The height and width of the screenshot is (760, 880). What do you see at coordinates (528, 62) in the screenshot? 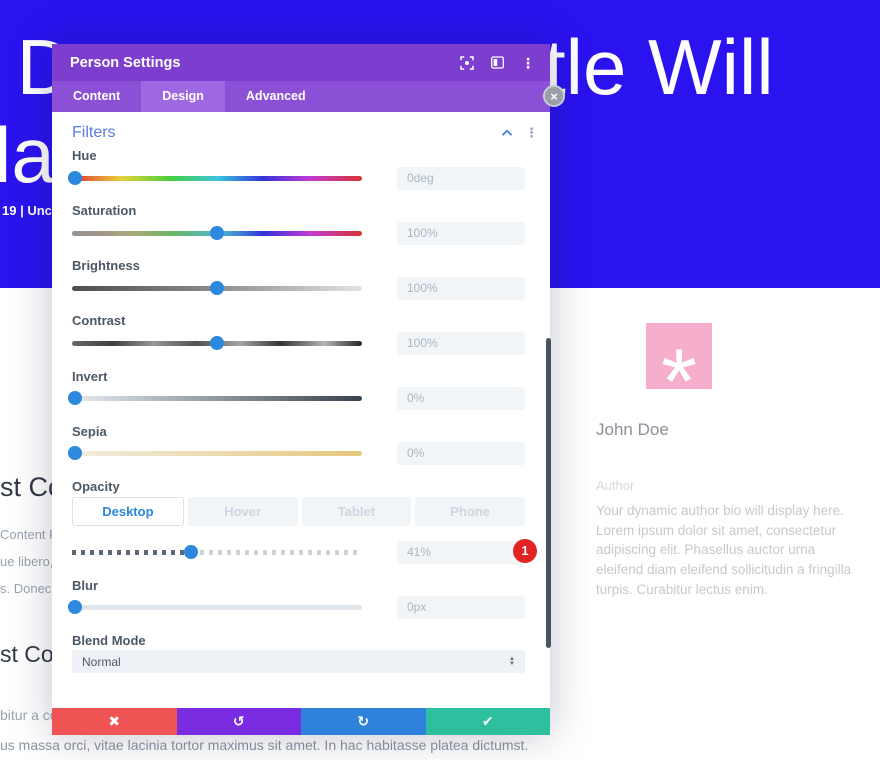
I see `header-kebab-menu-icon: ⋮` at bounding box center [528, 62].